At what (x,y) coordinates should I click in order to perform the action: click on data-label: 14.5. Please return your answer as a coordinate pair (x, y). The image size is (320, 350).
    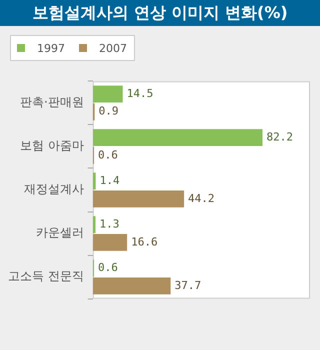
    Looking at the image, I should click on (140, 93).